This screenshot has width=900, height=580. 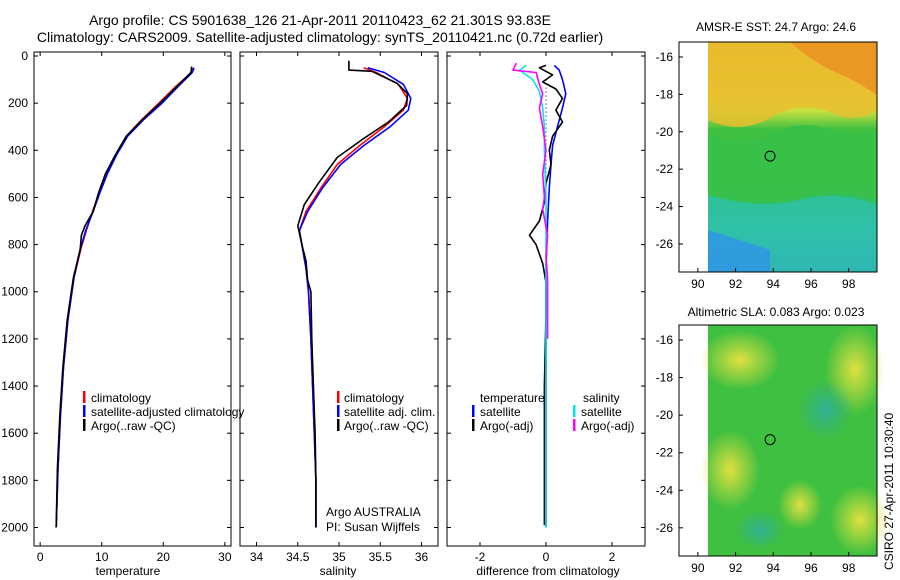 What do you see at coordinates (601, 398) in the screenshot?
I see `legend-header-salinity: salinity` at bounding box center [601, 398].